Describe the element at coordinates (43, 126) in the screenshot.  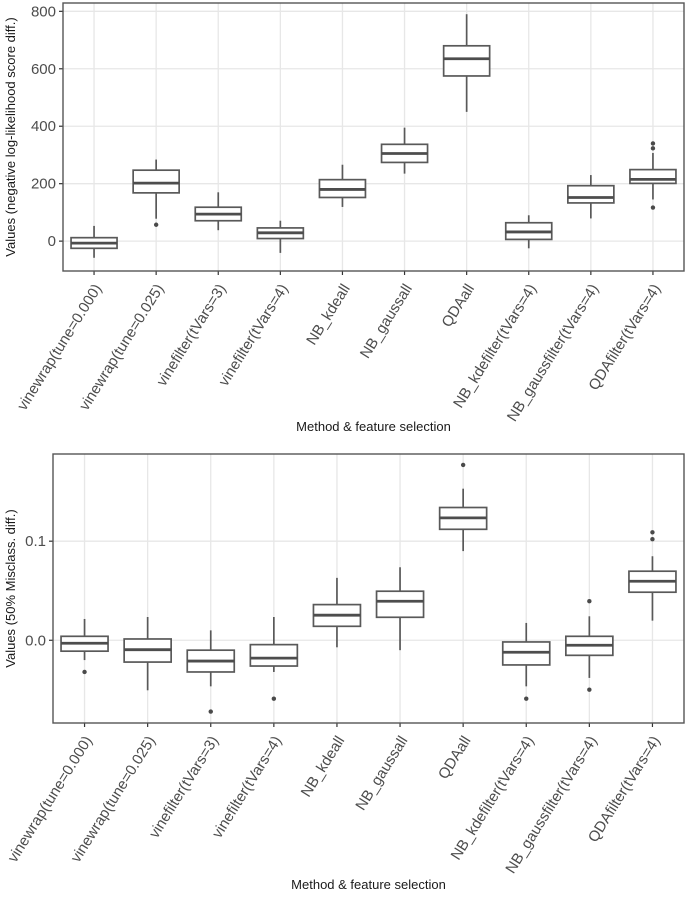
I see `y-tick-label: 400` at that location.